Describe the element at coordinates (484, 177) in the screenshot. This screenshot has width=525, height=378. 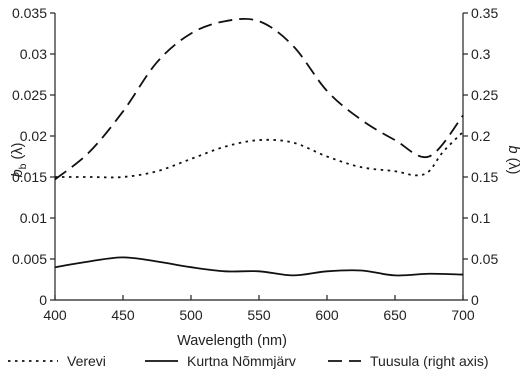
I see `y-tick-label-right: 0.15` at that location.